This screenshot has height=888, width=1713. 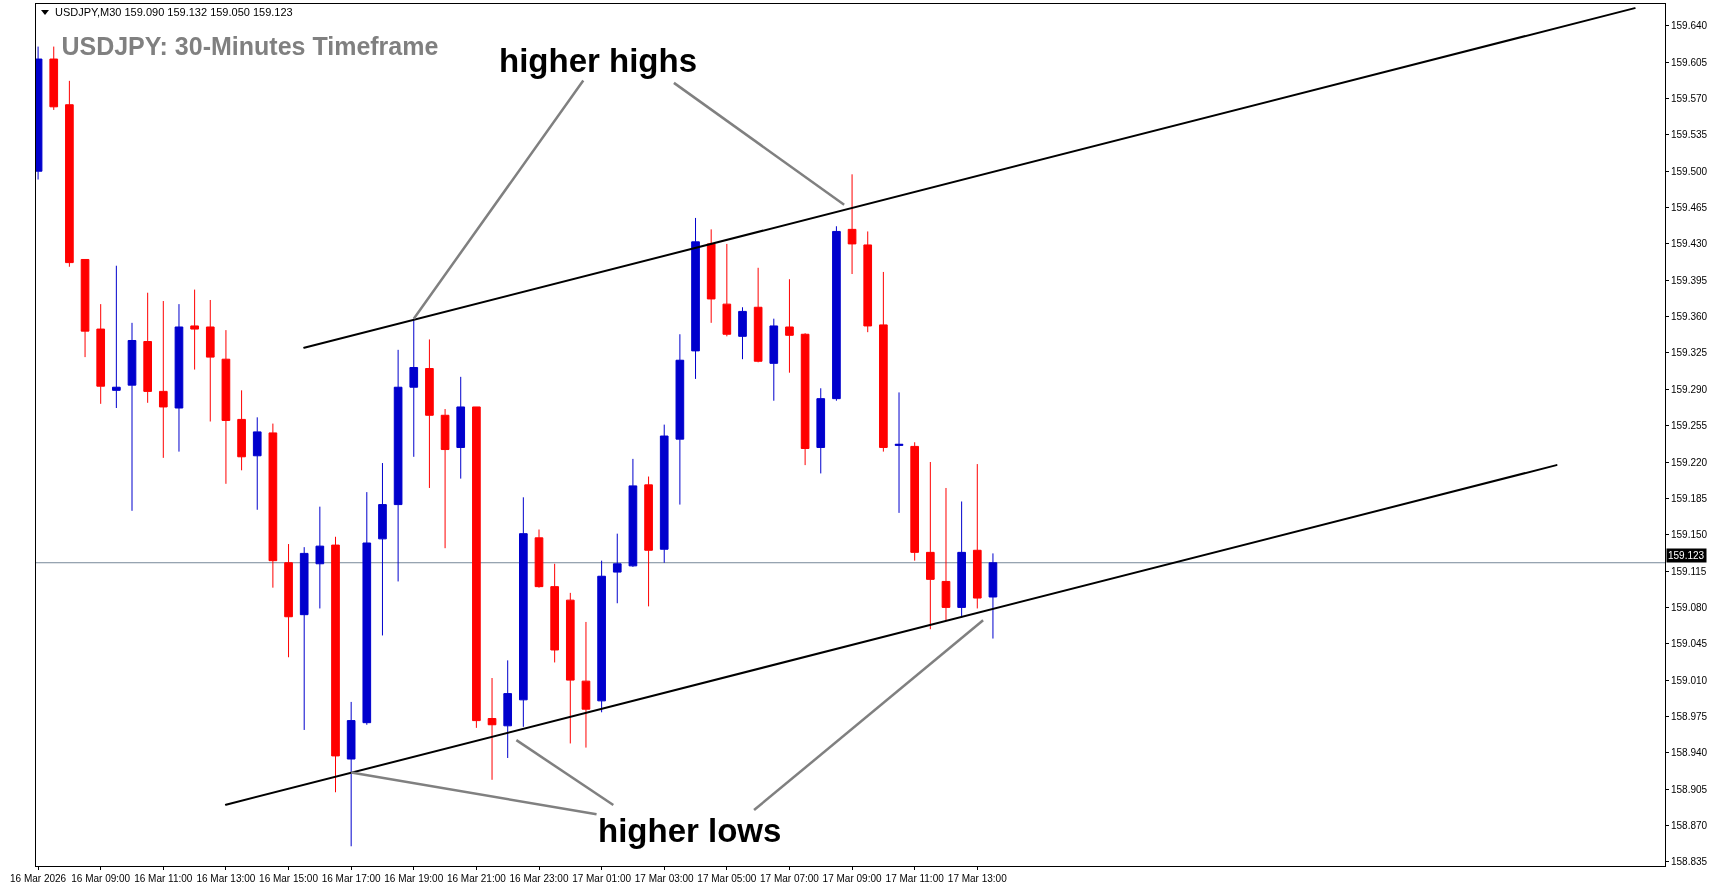 I want to click on y-tick-label: 159.325, so click(x=1689, y=353).